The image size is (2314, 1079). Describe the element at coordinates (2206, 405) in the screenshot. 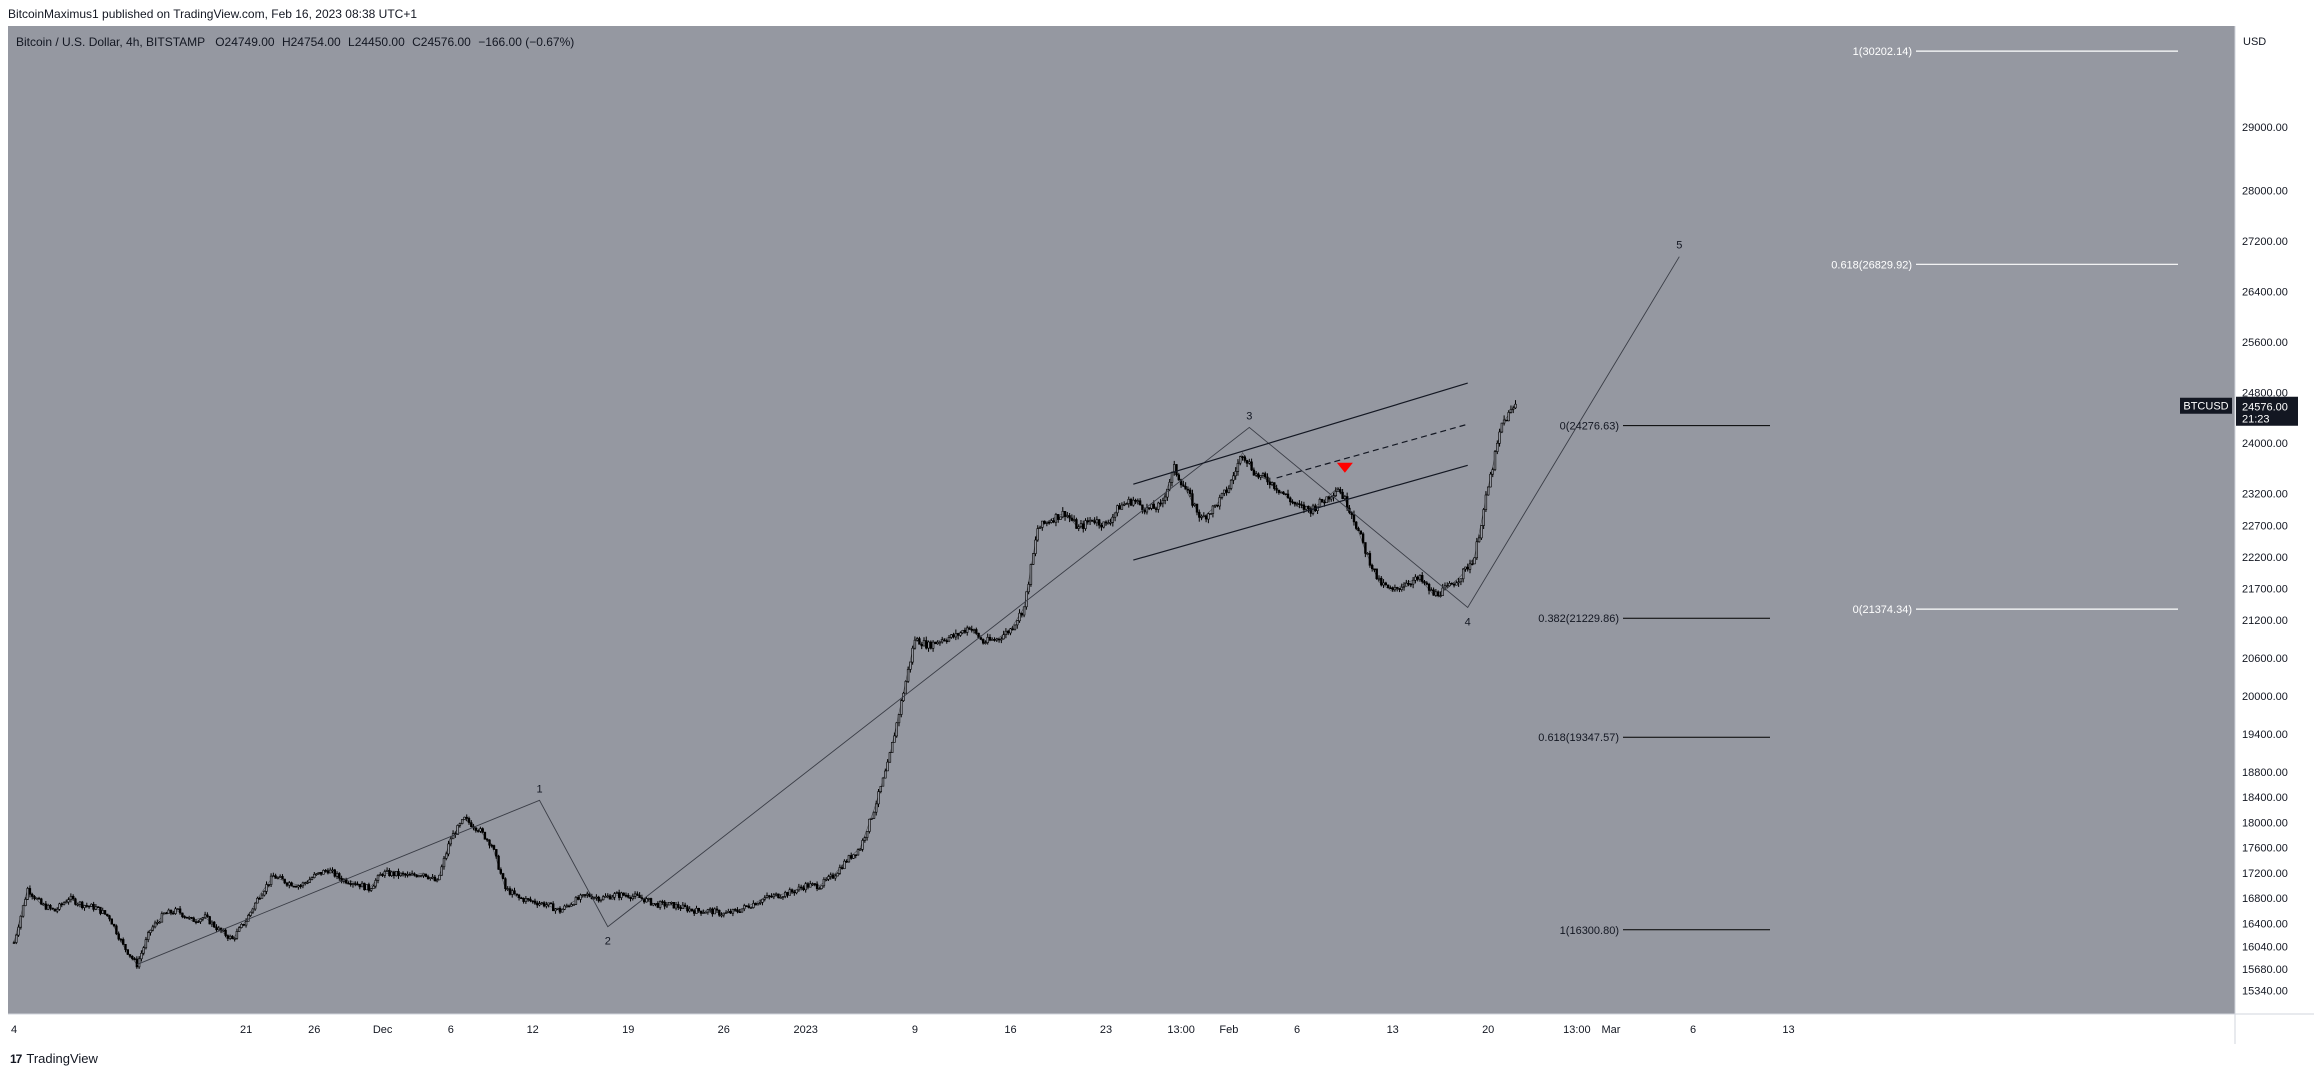

I see `symbol-price-tag: BTCUSD` at that location.